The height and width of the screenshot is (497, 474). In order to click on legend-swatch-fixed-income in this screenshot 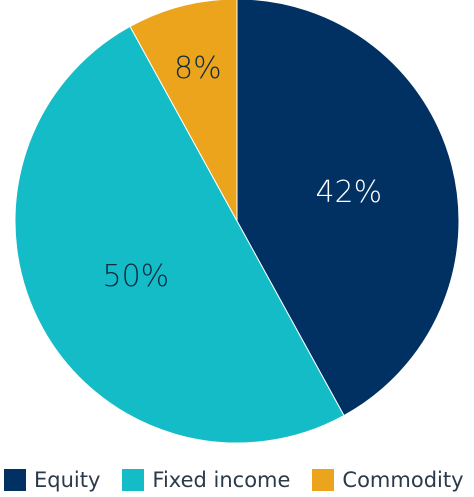, I will do `click(133, 480)`.